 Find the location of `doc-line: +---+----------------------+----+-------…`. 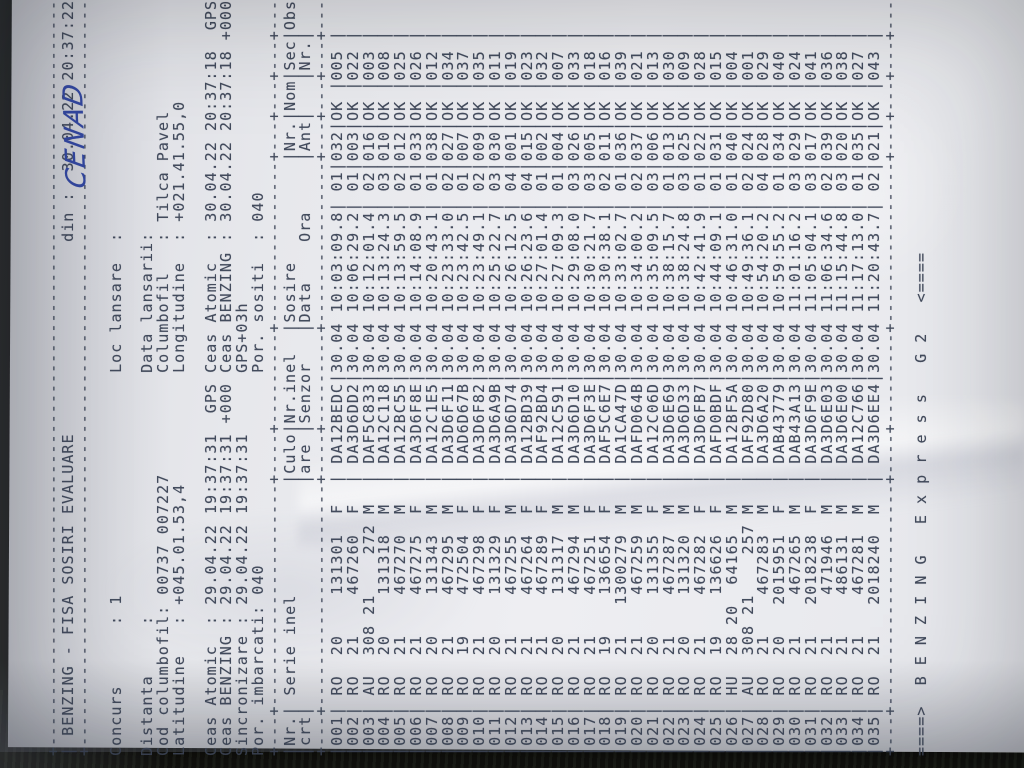

doc-line: +---+----------------------+----+-------… is located at coordinates (889, 378).